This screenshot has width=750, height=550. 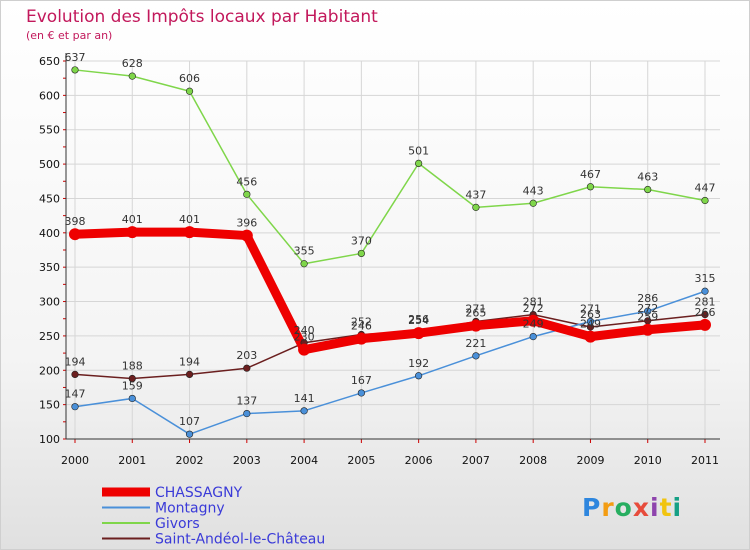 I want to click on data-label-saint-and-ol-le-ch-teau: 188, so click(x=132, y=366).